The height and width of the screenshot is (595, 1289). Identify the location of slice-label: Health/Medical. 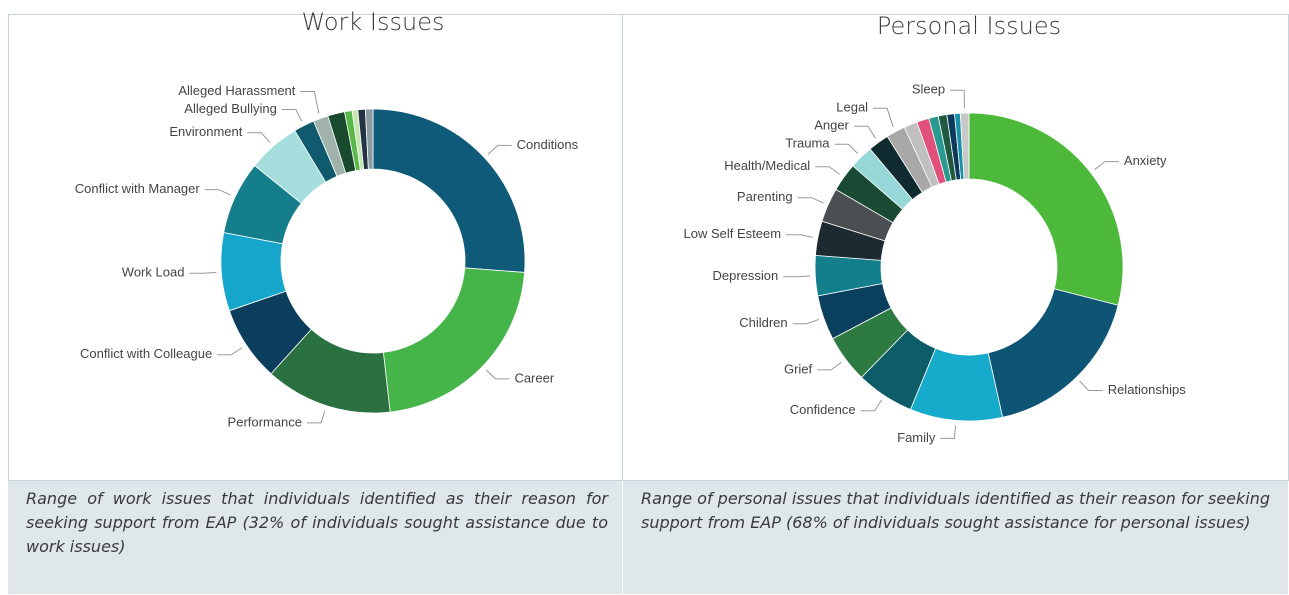
(767, 165).